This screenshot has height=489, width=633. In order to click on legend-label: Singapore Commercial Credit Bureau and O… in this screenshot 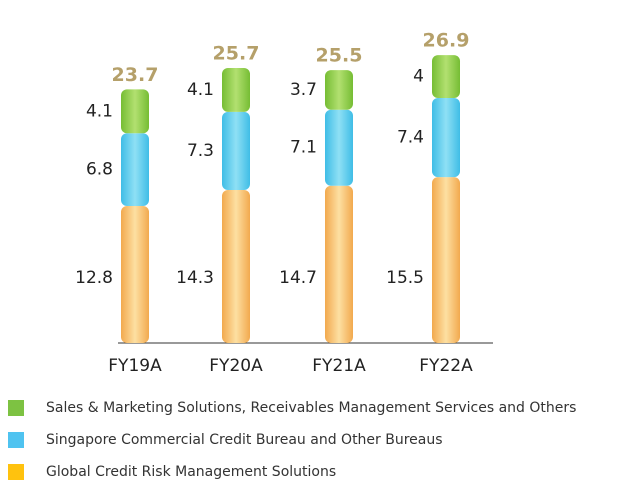, I will do `click(244, 440)`.